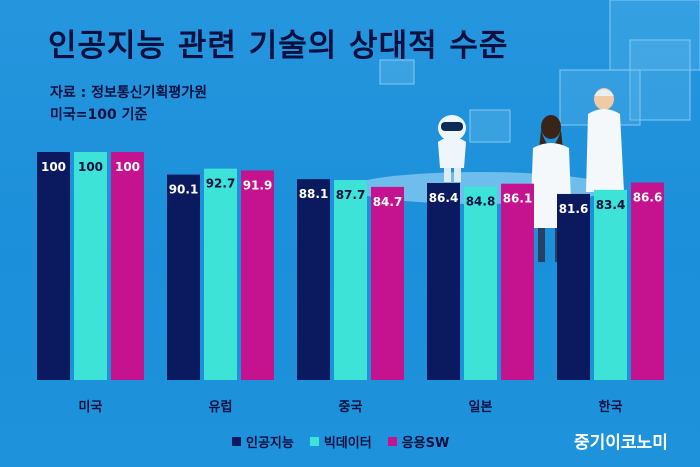  Describe the element at coordinates (99, 115) in the screenshot. I see `baseline-note: 미국=100 기준` at that location.